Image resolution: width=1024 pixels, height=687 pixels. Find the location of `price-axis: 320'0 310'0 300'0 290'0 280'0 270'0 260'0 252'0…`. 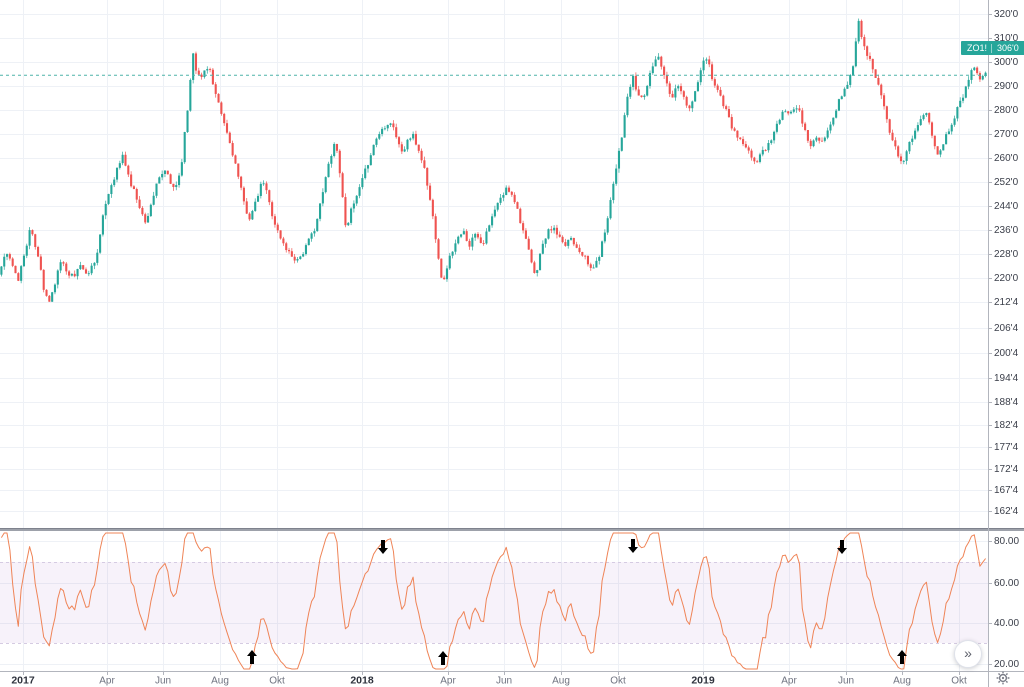

price-axis: 320'0 310'0 300'0 290'0 280'0 270'0 260'0 252'0… is located at coordinates (1003, 263).